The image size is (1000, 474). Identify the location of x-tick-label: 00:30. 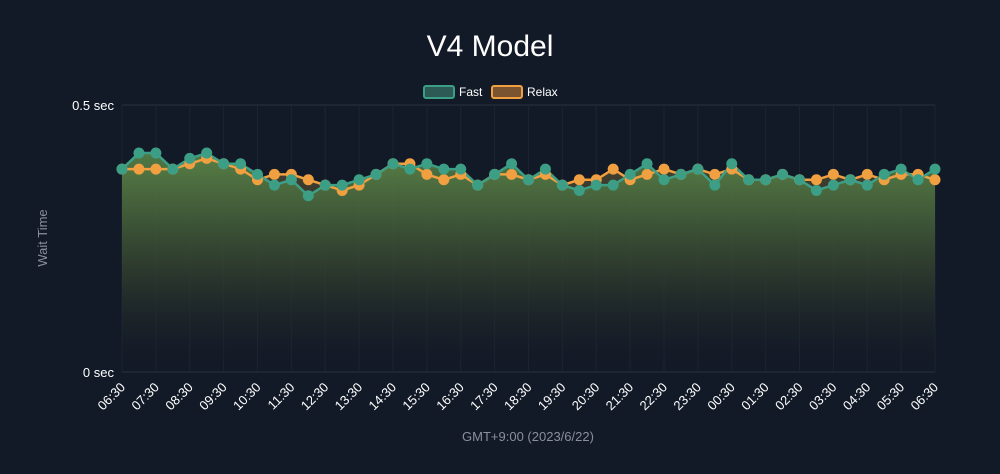
(721, 397).